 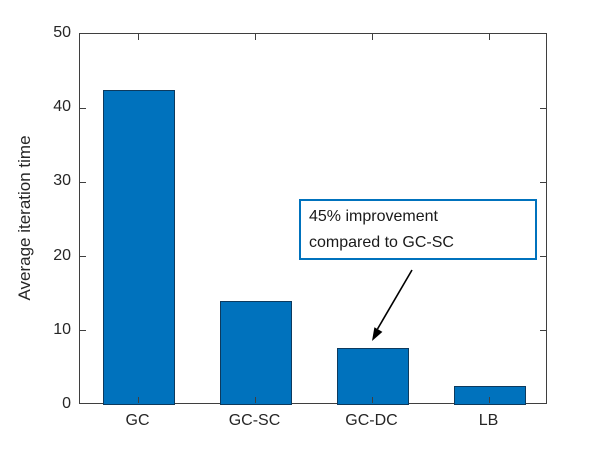 I want to click on y-tick-label-10: 10, so click(x=62, y=329).